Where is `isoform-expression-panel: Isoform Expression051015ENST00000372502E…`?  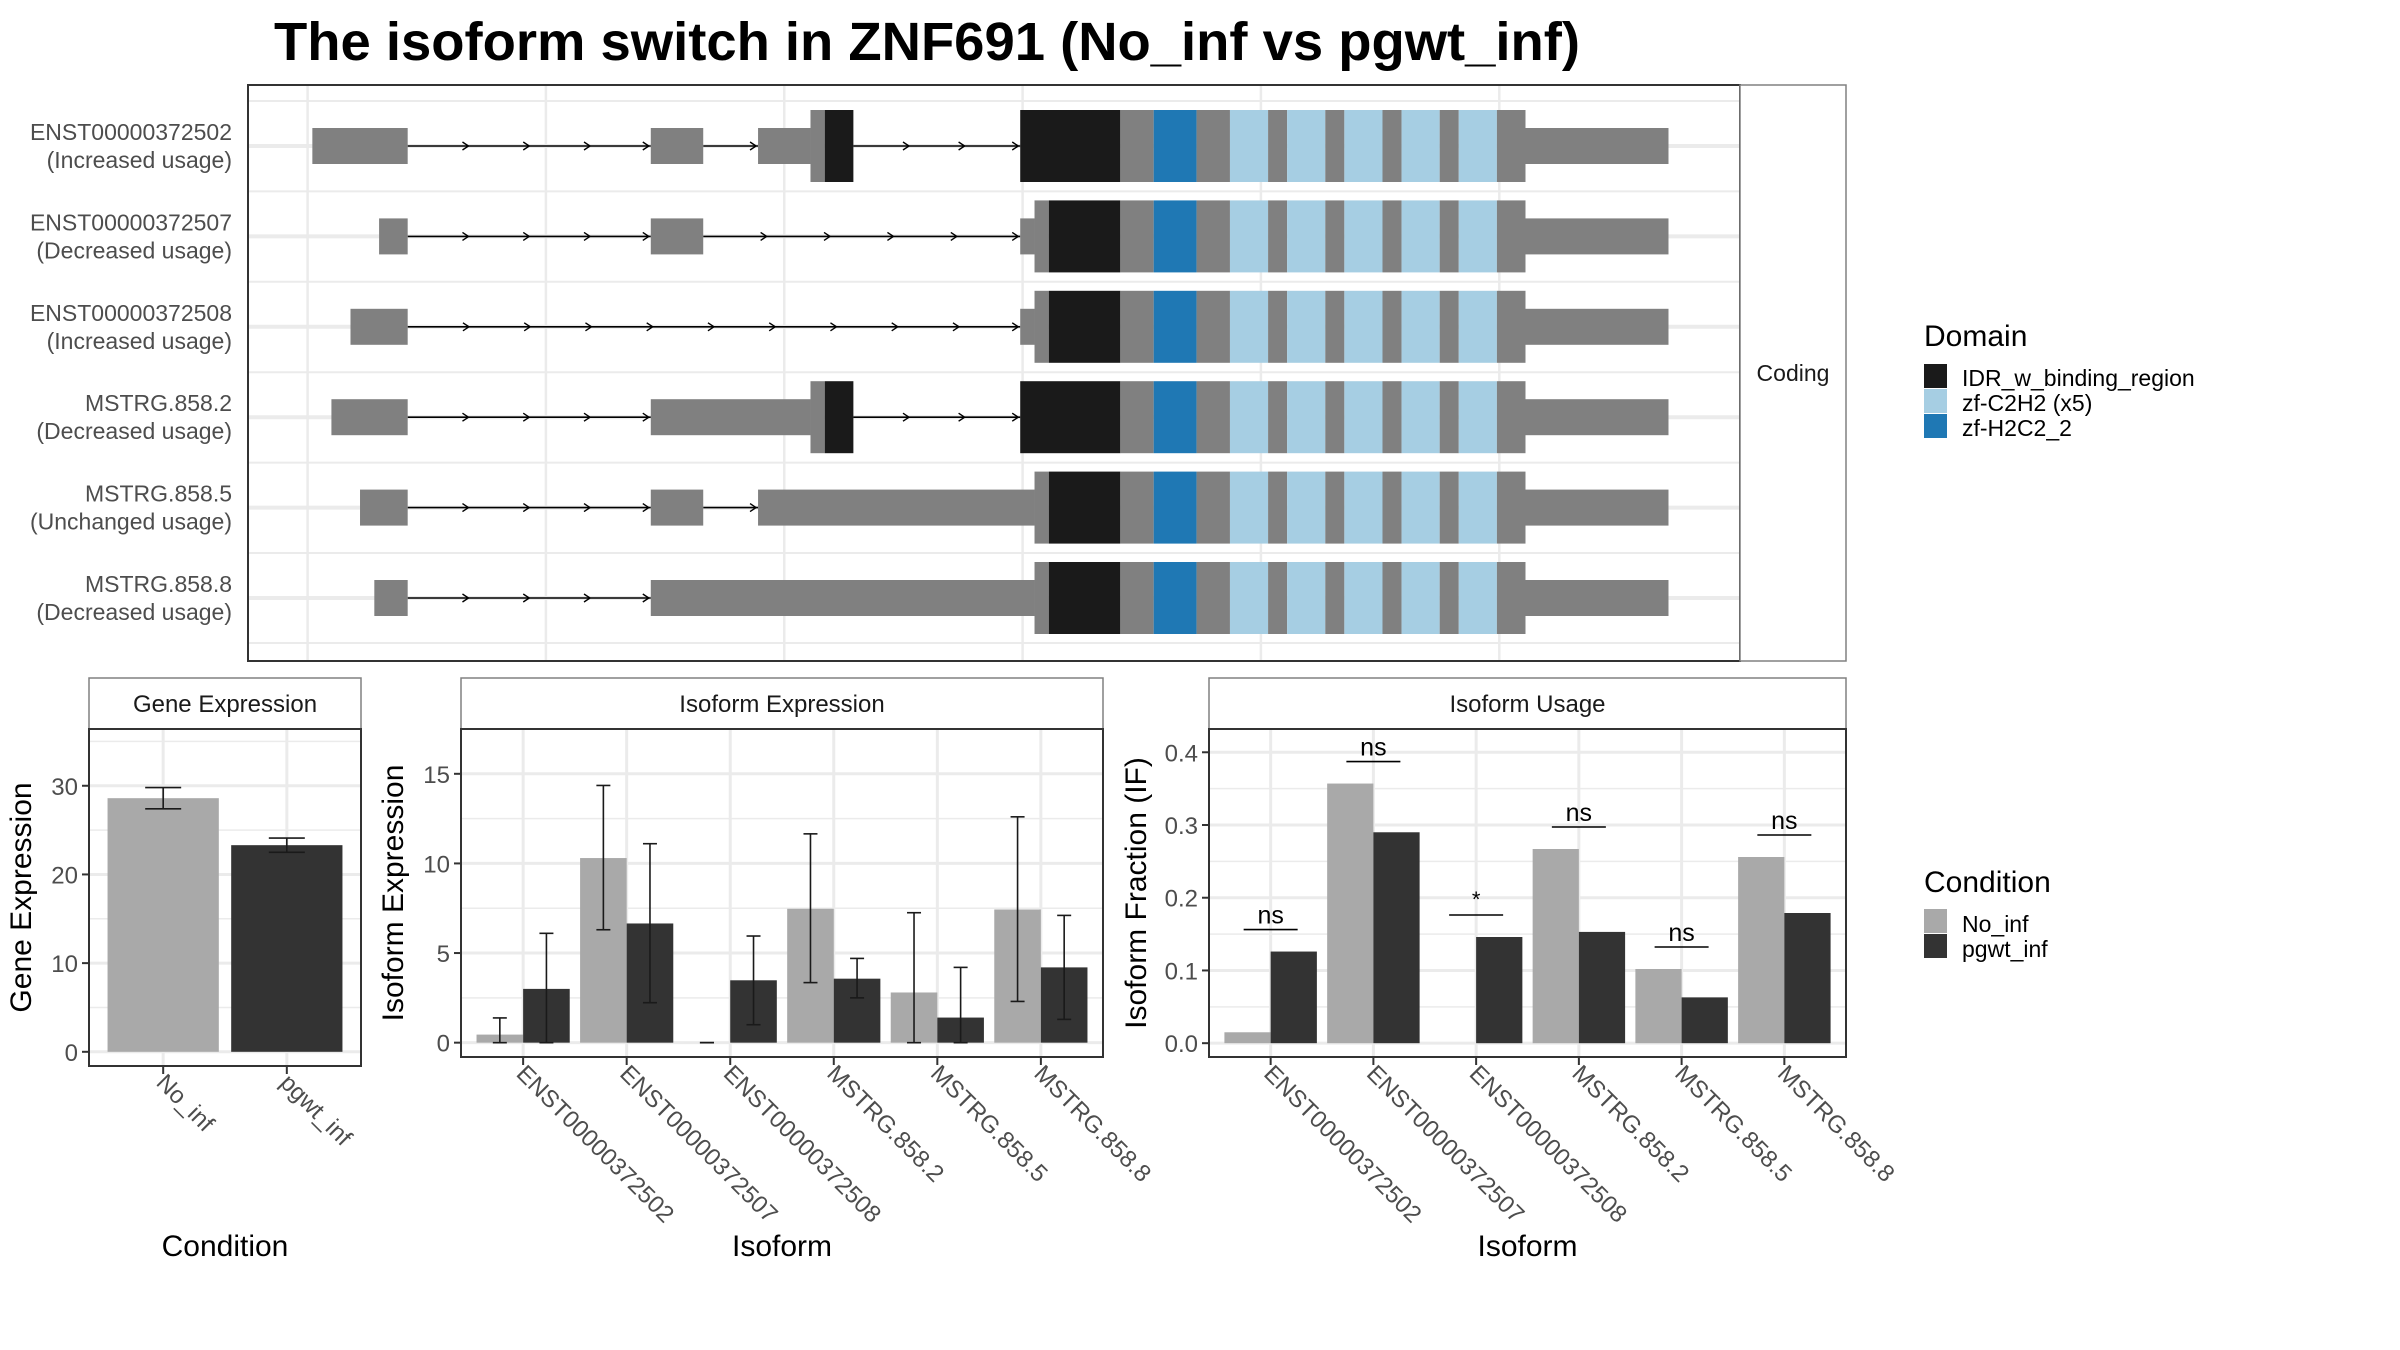
isoform-expression-panel: Isoform Expression051015ENST00000372502E… is located at coordinates (766, 970).